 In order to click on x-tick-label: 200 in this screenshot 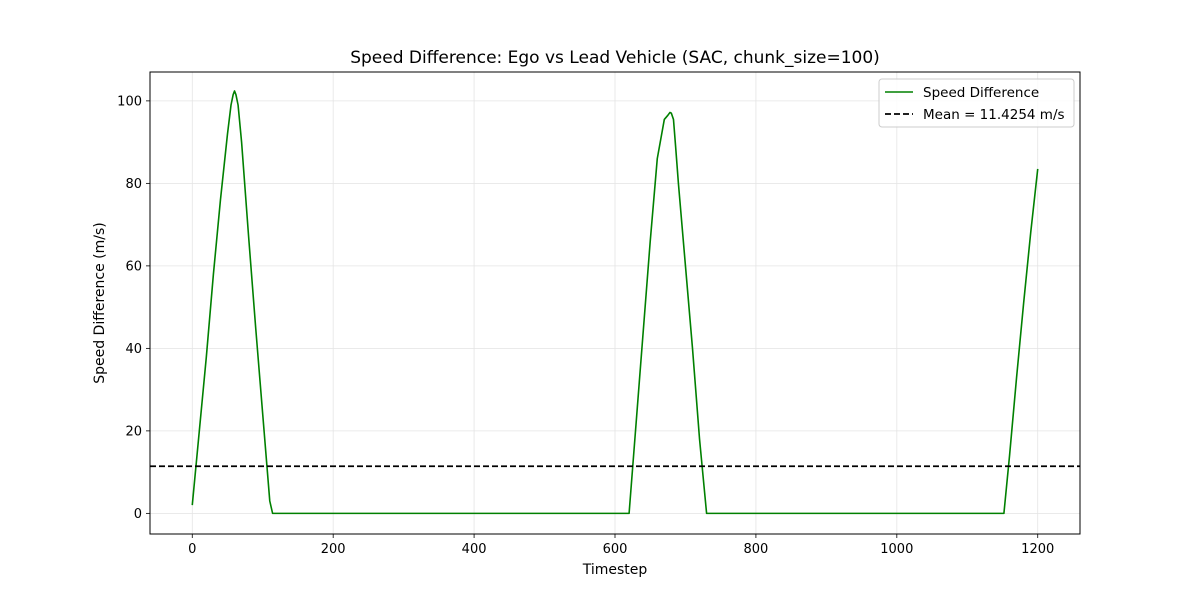, I will do `click(333, 549)`.